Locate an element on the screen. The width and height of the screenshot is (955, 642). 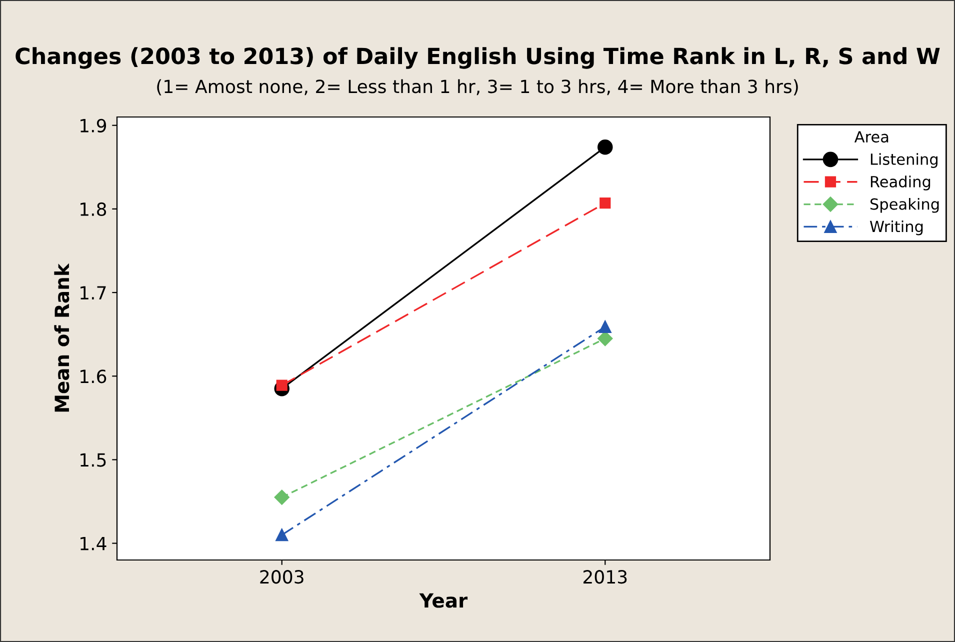
y-axis-title: Mean of Rank is located at coordinates (62, 337).